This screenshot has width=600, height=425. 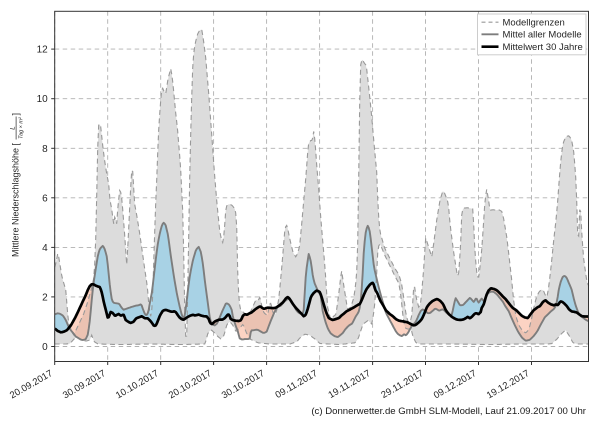 I want to click on svg-text: Tag × m², so click(x=22, y=128).